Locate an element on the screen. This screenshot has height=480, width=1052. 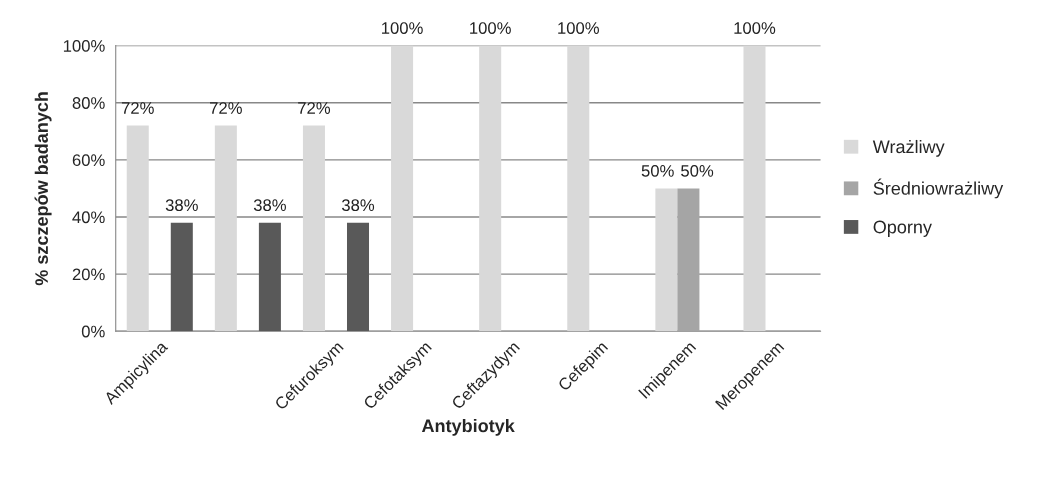
y-axis-title: % szczepów badanych is located at coordinates (43, 189).